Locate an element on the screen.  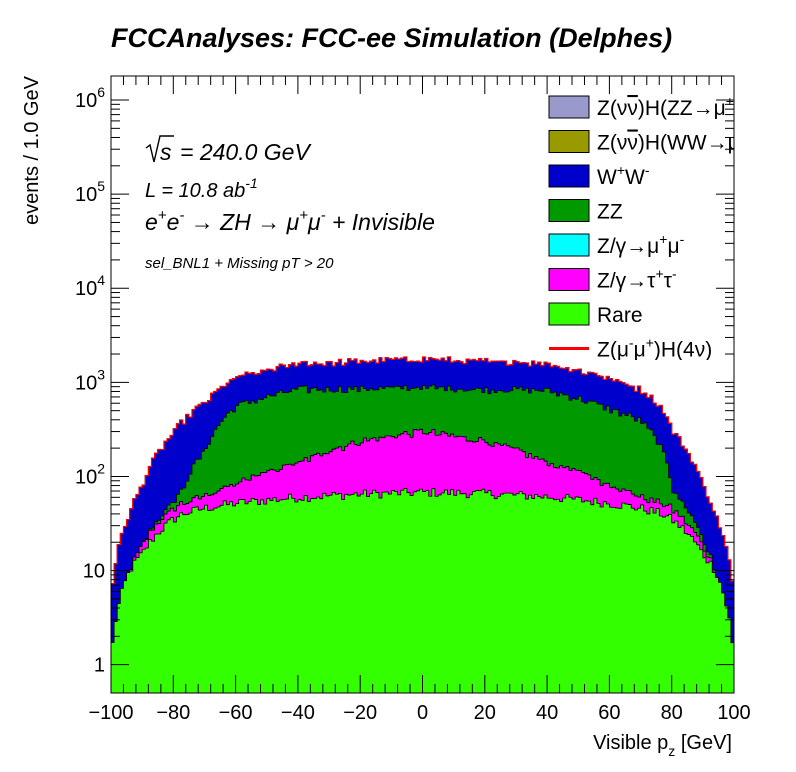
legend-entry-z-h-4: Z(μ-​μ+​)H(4ν) is located at coordinates (630, 348).